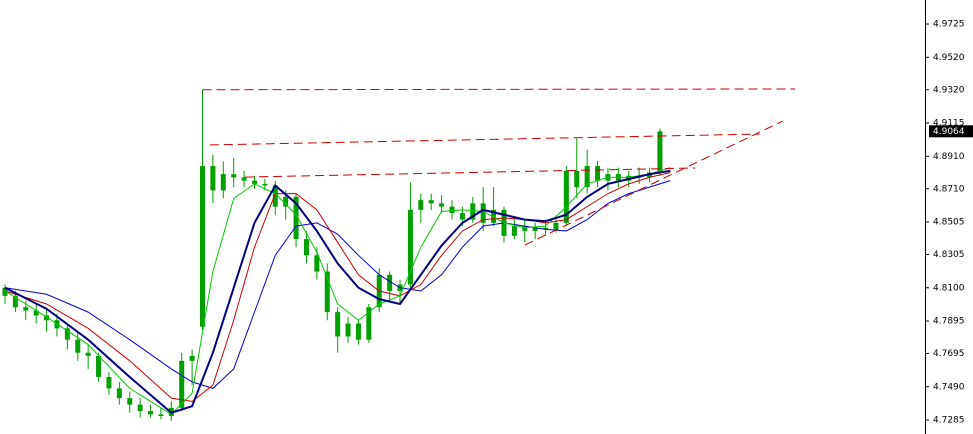 Image resolution: width=973 pixels, height=434 pixels. What do you see at coordinates (949, 288) in the screenshot?
I see `y-tick-label: 4.8100` at bounding box center [949, 288].